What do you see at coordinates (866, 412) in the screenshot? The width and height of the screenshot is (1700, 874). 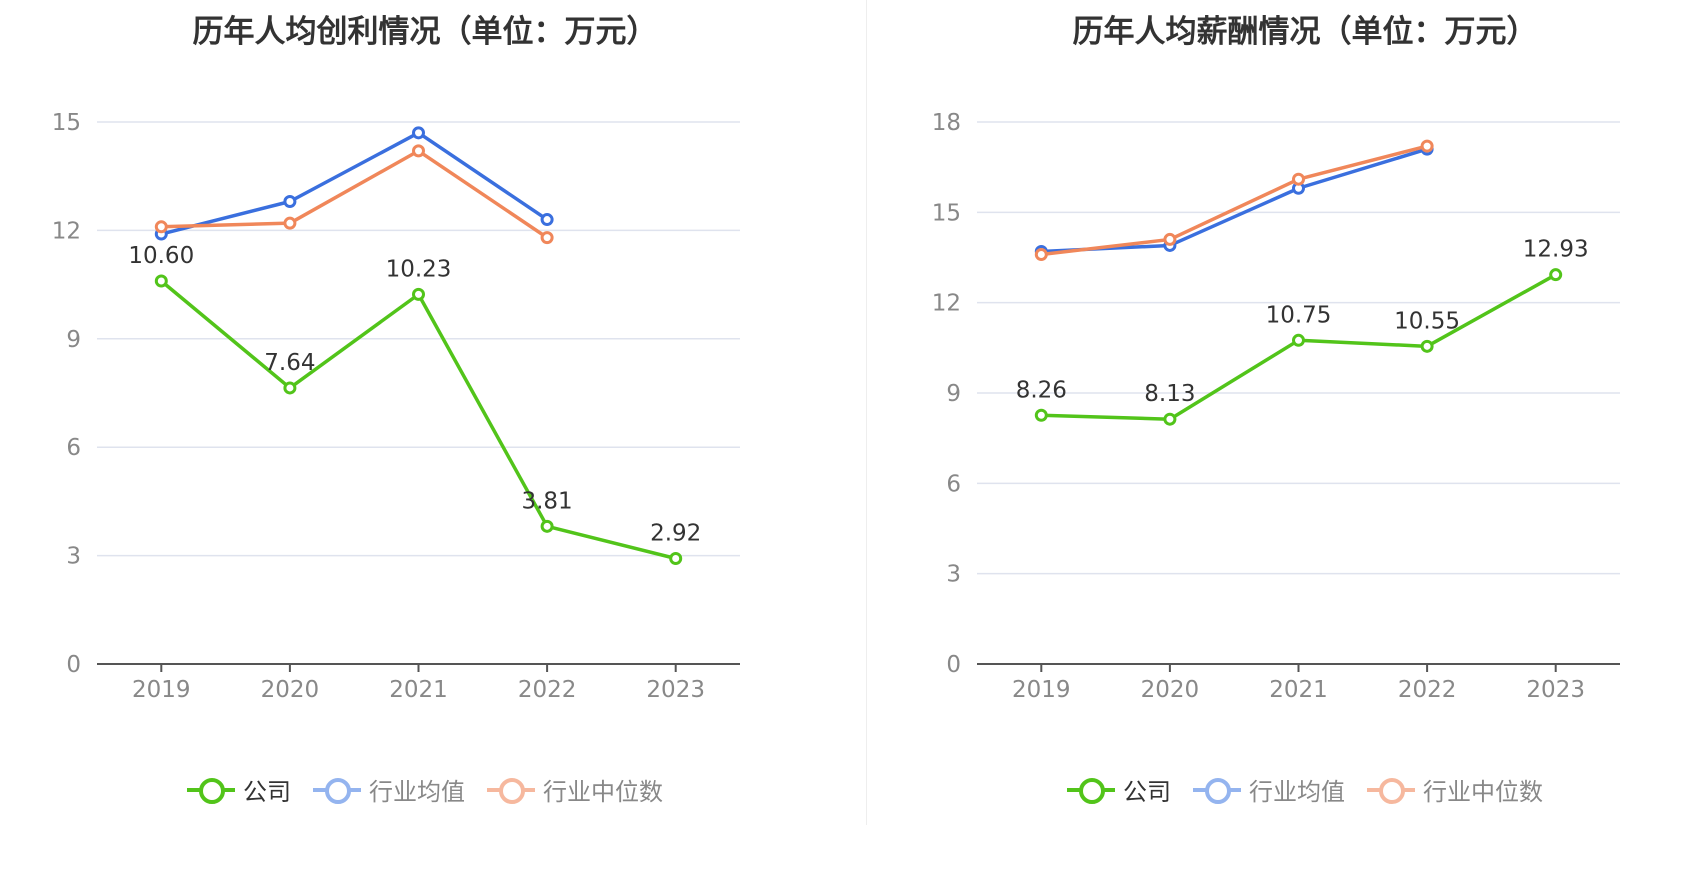 I see `panel-divider` at bounding box center [866, 412].